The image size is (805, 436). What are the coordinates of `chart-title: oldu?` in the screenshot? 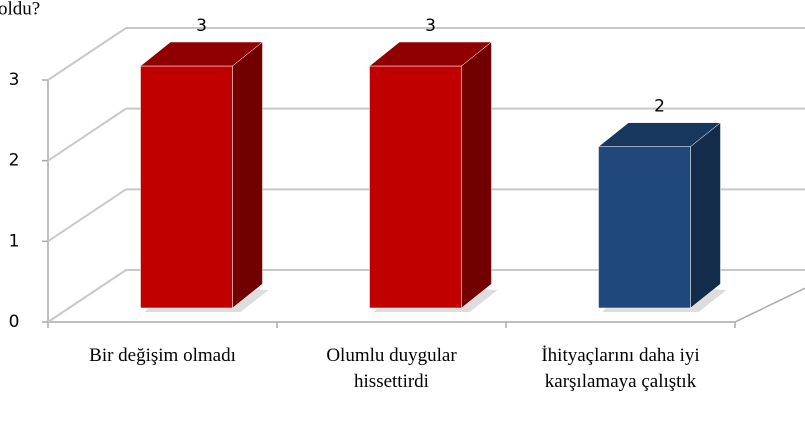 It's located at (20, 9).